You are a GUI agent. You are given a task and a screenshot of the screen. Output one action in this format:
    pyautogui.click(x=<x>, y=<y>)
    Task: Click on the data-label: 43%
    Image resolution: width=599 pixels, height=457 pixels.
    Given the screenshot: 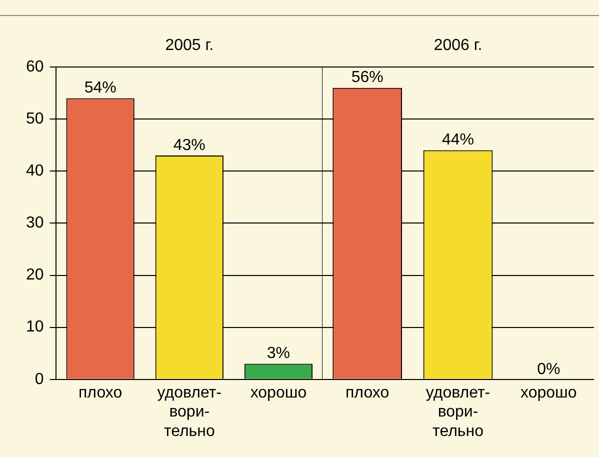 What is the action you would take?
    pyautogui.click(x=189, y=145)
    